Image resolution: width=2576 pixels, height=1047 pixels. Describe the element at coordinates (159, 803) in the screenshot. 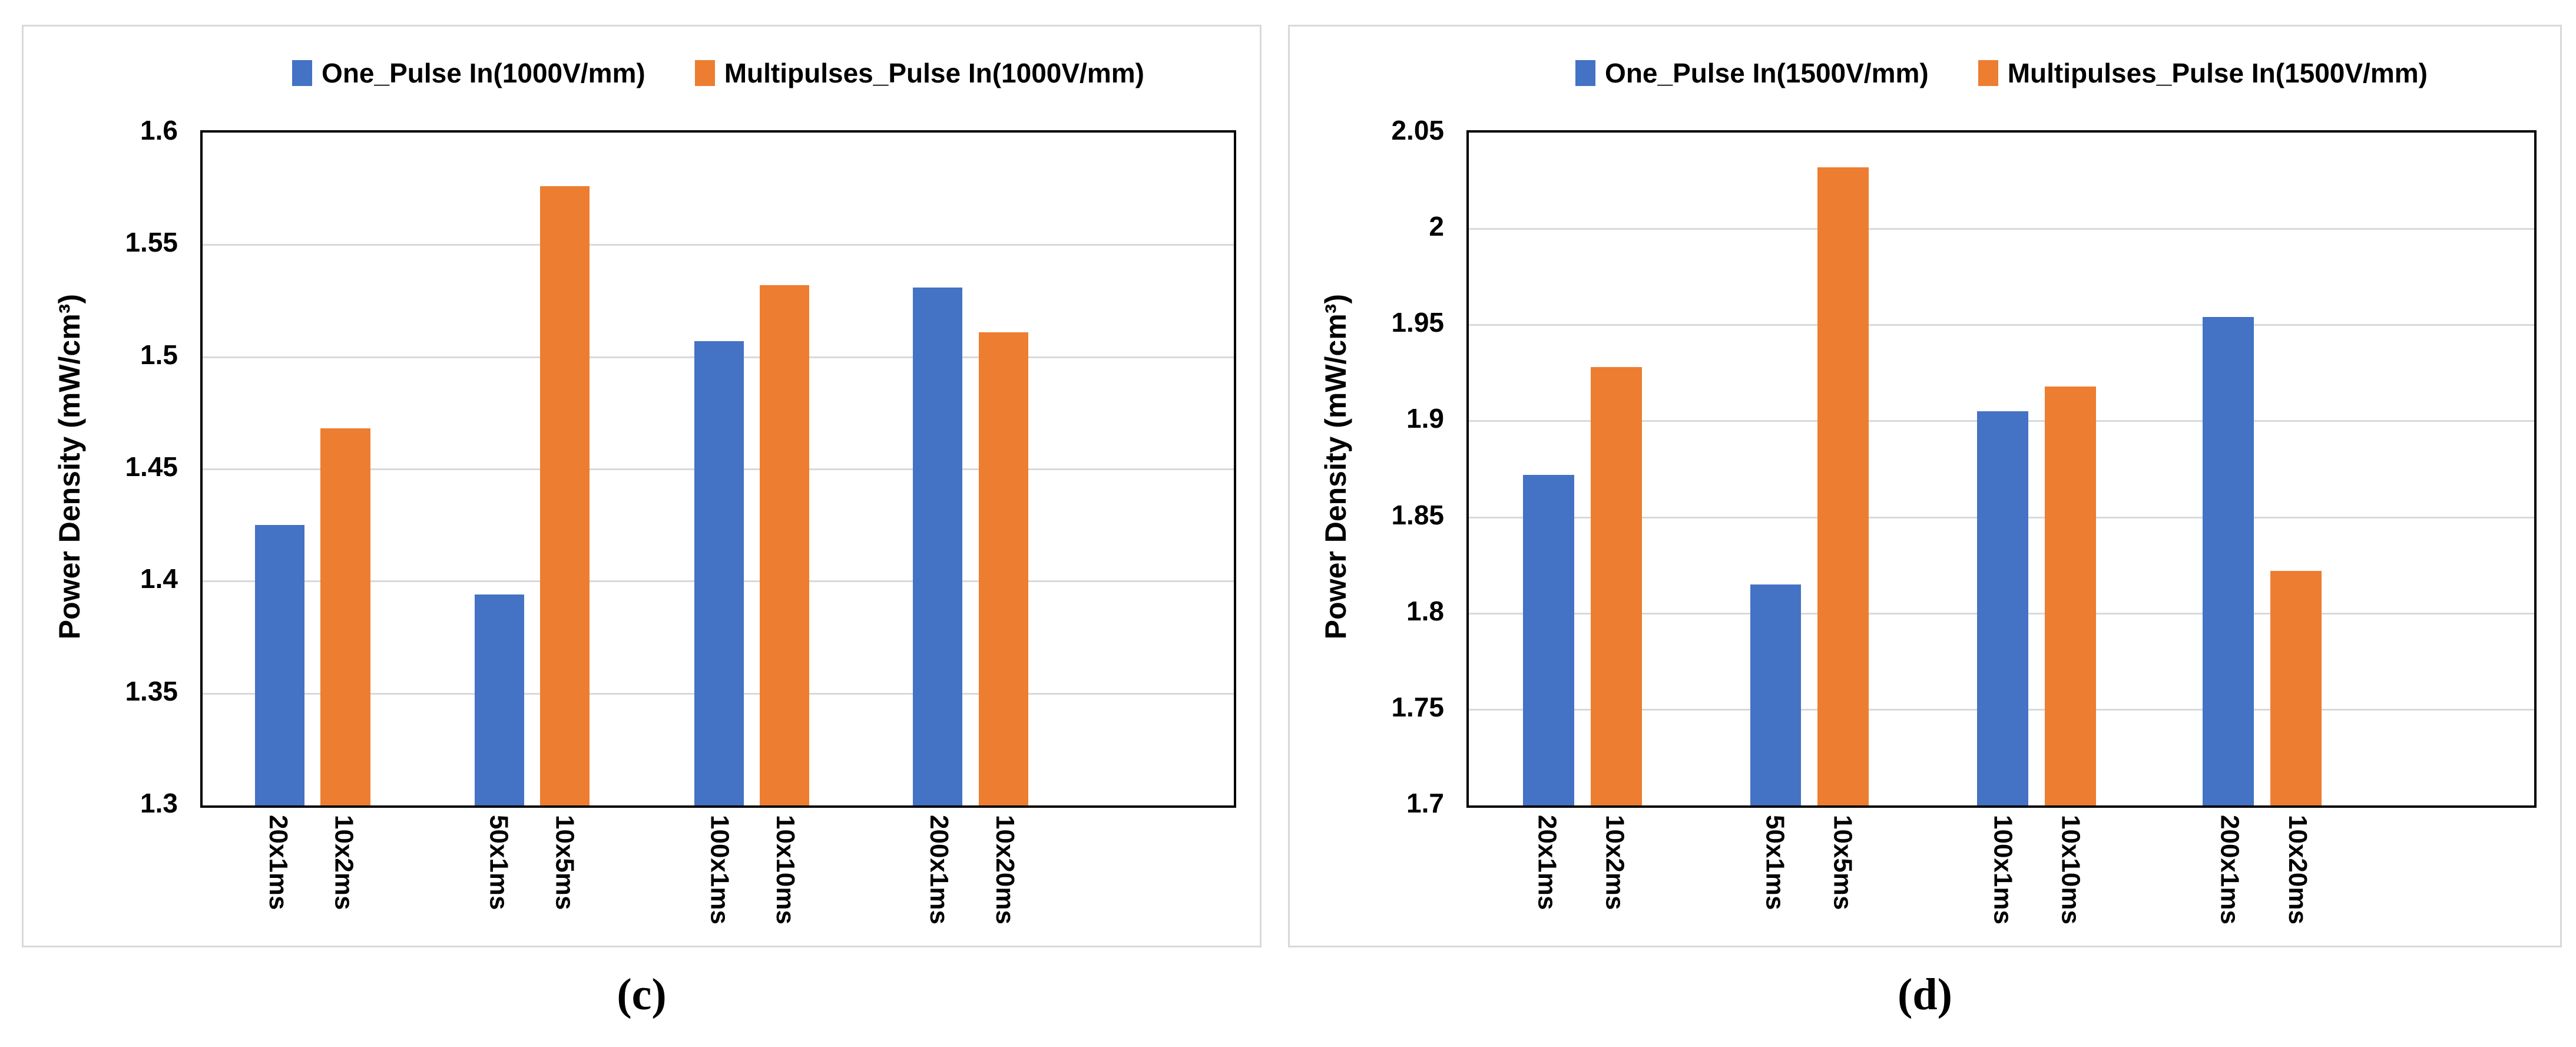

I see `y-tick-label: 1.3` at that location.